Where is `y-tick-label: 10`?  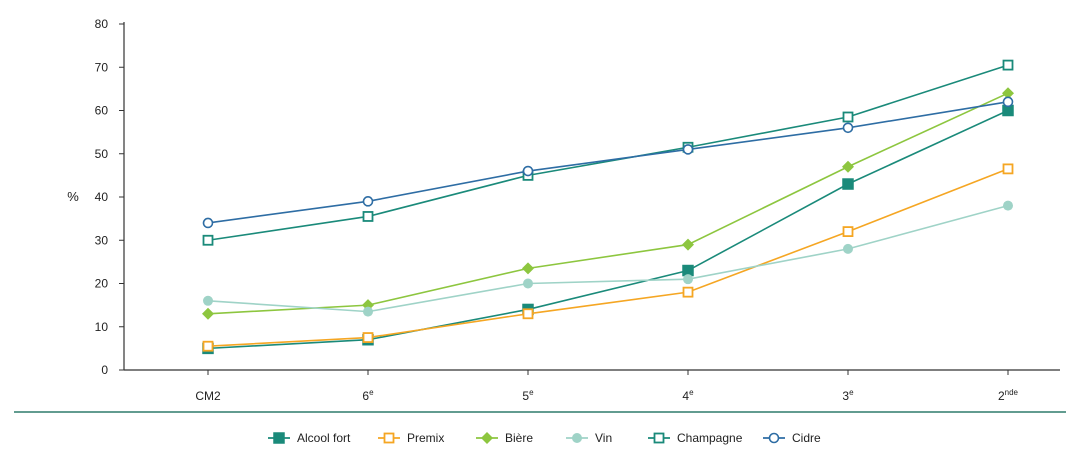
y-tick-label: 10 is located at coordinates (102, 327).